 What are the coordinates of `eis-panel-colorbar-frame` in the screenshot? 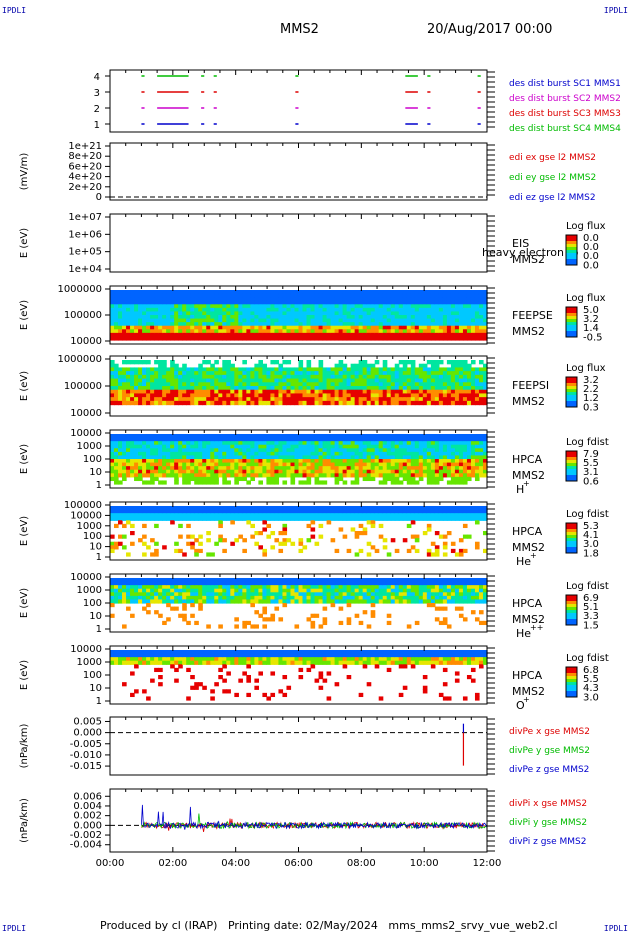 It's located at (571, 250).